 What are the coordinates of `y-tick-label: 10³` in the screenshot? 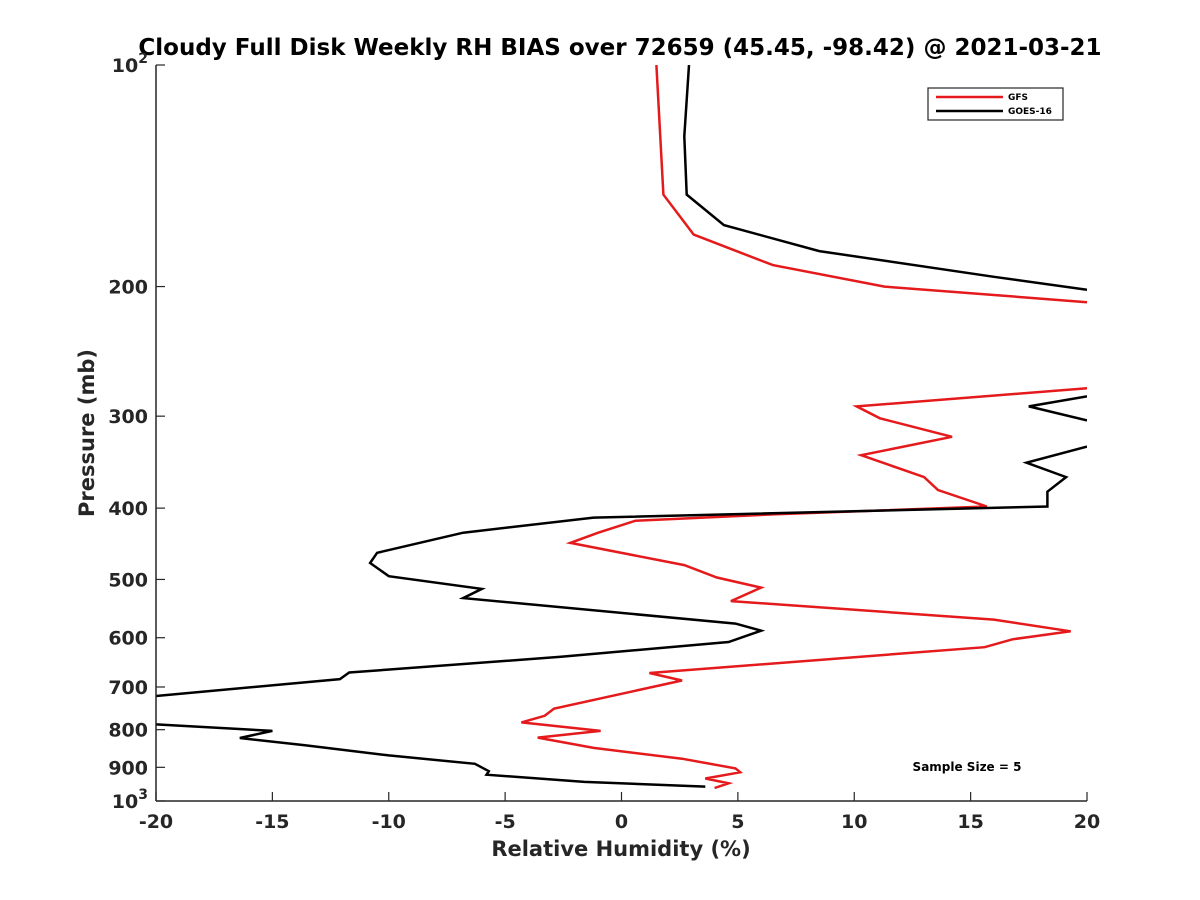 It's located at (130, 800).